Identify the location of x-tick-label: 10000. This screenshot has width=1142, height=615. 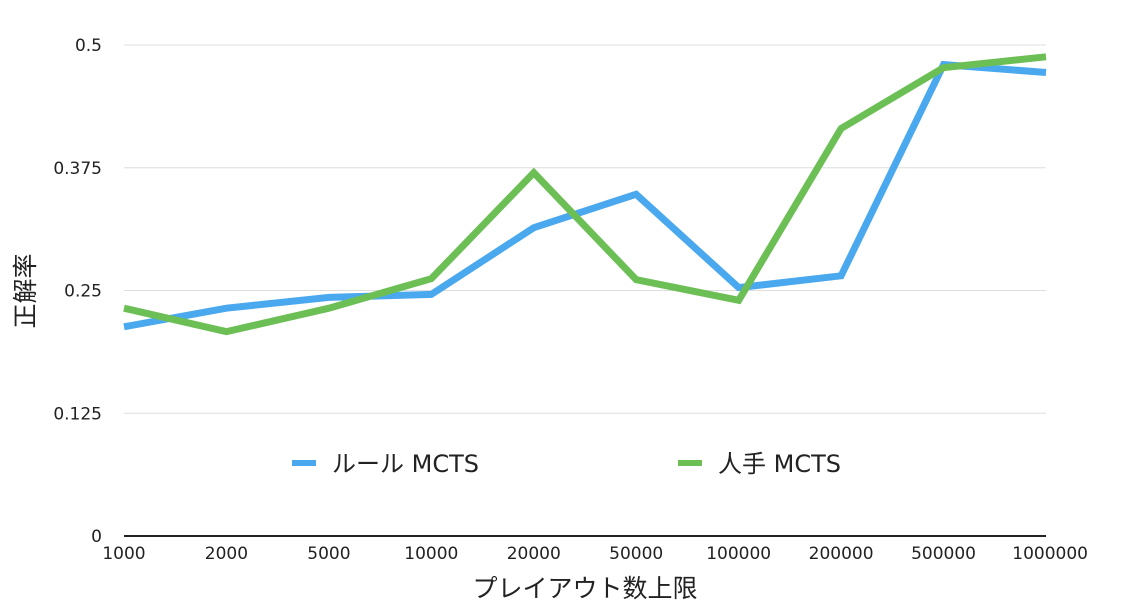
(431, 554).